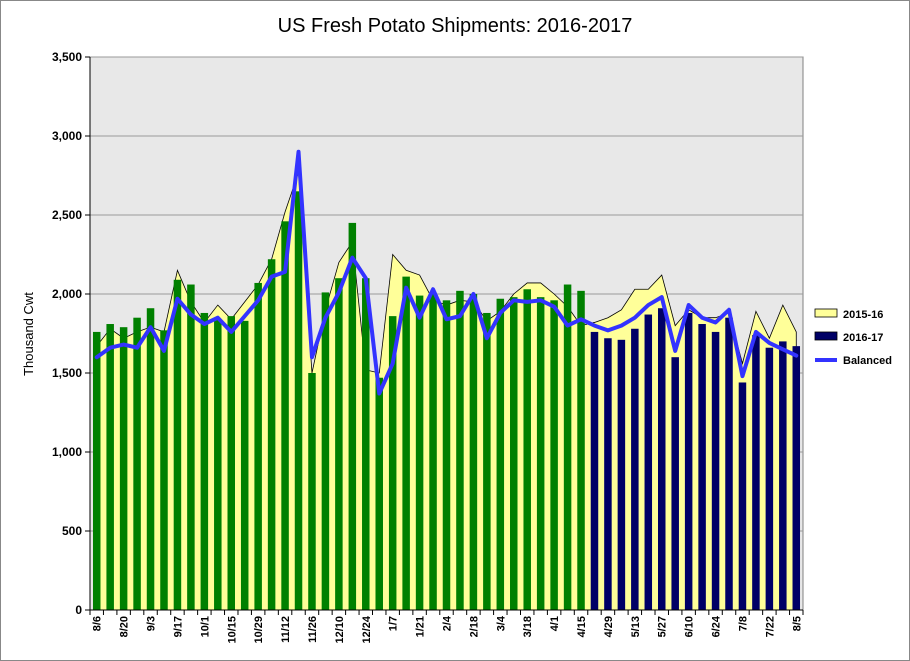 The height and width of the screenshot is (661, 910). I want to click on x-tick-label-2-4: 2/4, so click(448, 623).